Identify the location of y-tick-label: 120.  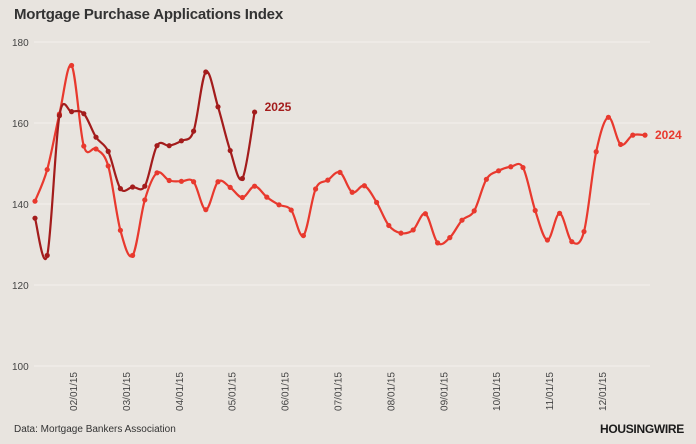
(20, 286).